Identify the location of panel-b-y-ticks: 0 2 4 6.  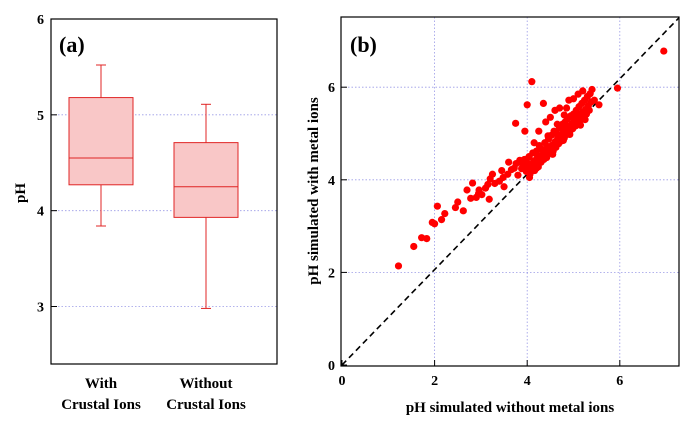
(337, 227).